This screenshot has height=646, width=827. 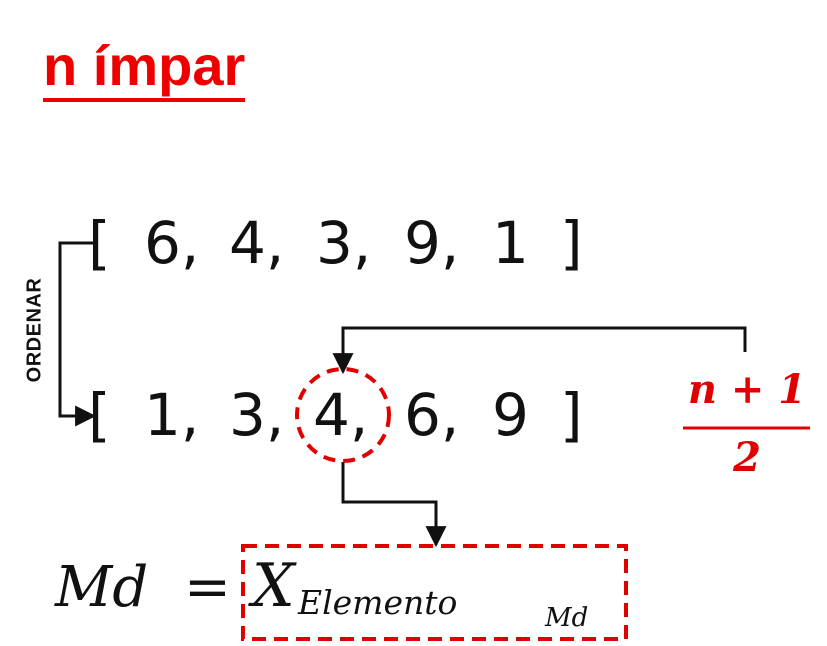 What do you see at coordinates (144, 68) in the screenshot?
I see `page-title: n ímpar` at bounding box center [144, 68].